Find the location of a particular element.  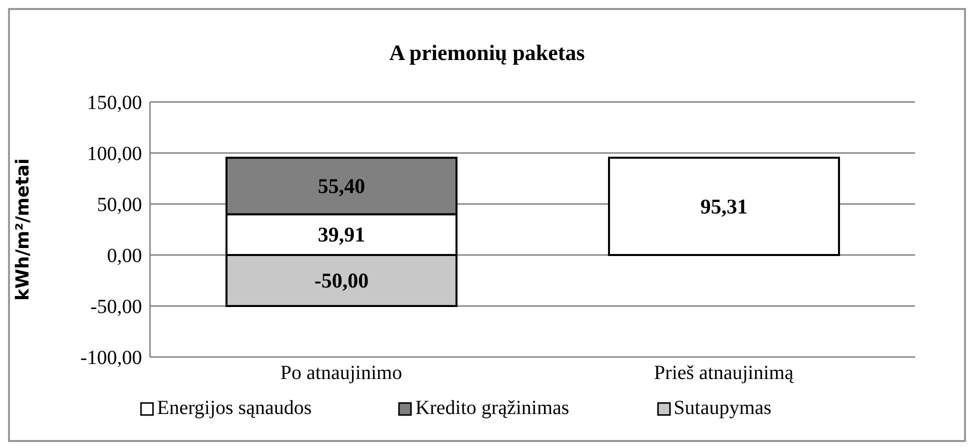

data-label: -50,00 is located at coordinates (341, 280).